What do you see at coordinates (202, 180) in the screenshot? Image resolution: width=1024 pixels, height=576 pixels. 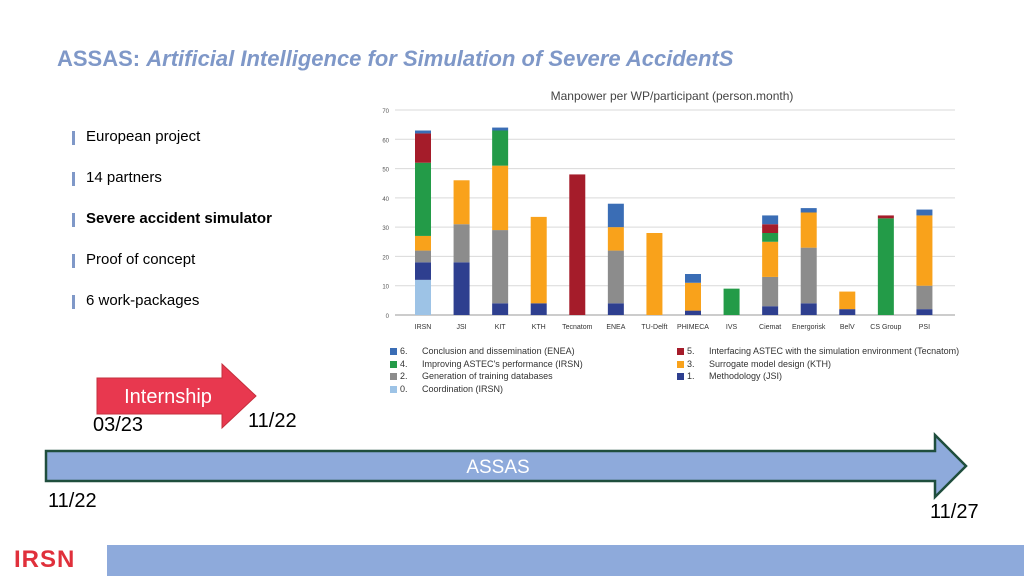 I see `bullet-item: 14 partners` at bounding box center [202, 180].